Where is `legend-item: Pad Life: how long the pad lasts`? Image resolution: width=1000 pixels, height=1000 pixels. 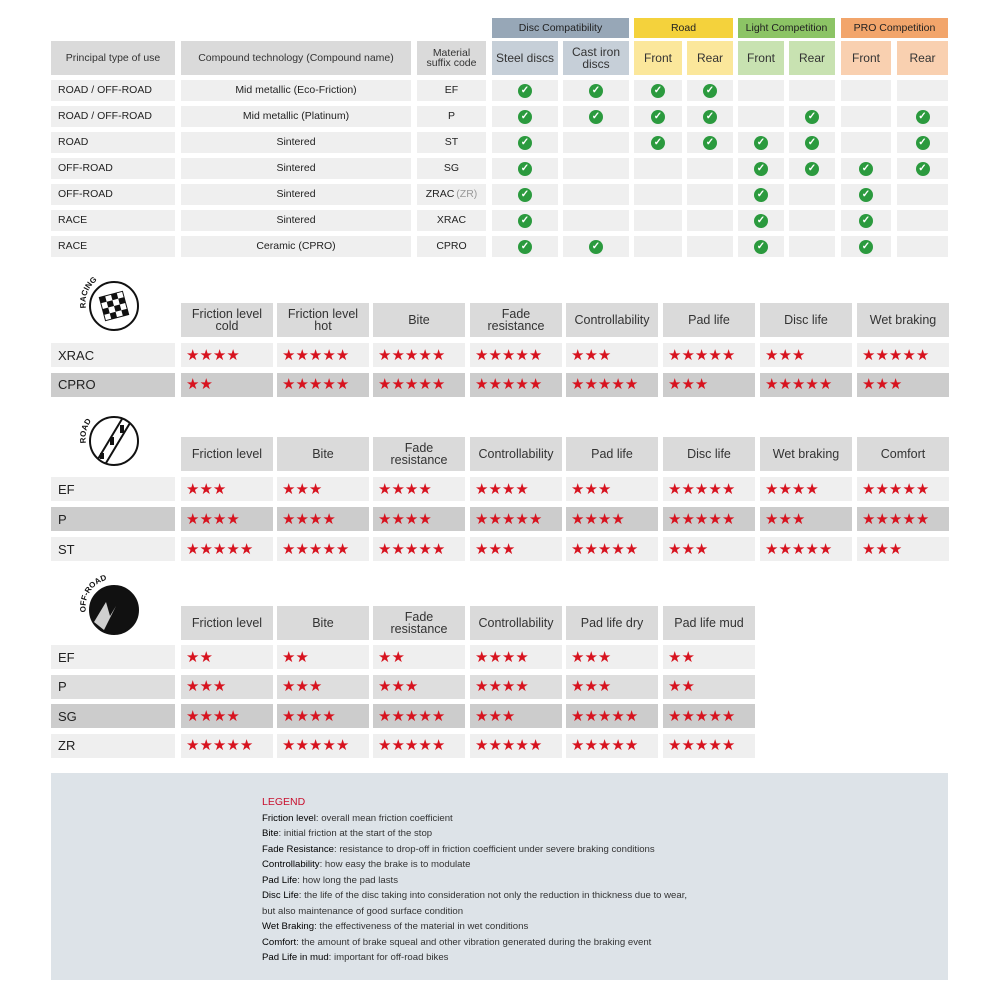 legend-item: Pad Life: how long the pad lasts is located at coordinates (474, 881).